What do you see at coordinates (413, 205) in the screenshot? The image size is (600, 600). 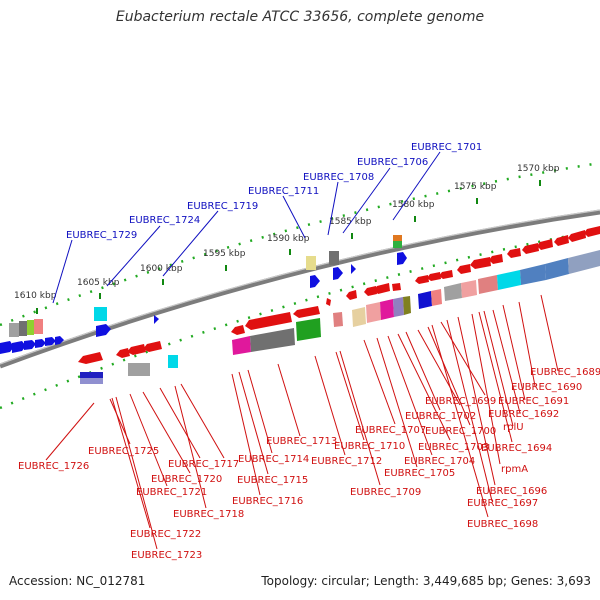 I see `kbp-label: 1580 kbp` at bounding box center [413, 205].